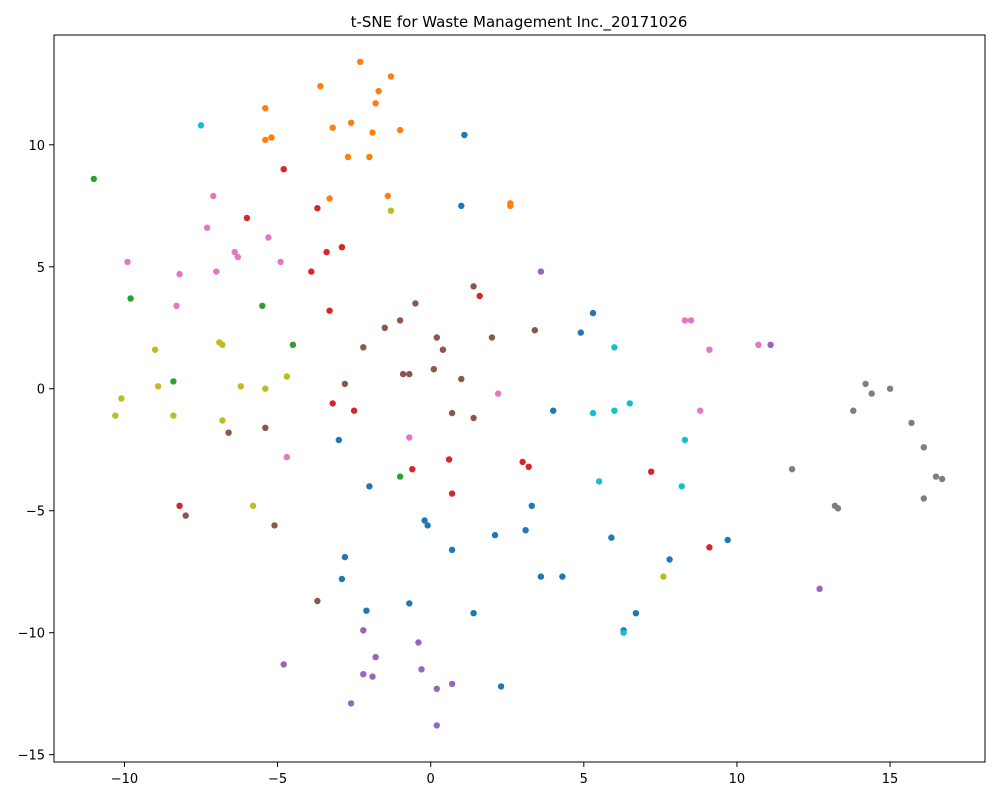 The width and height of the screenshot is (1000, 800). I want to click on x-tick-label: −10, so click(124, 779).